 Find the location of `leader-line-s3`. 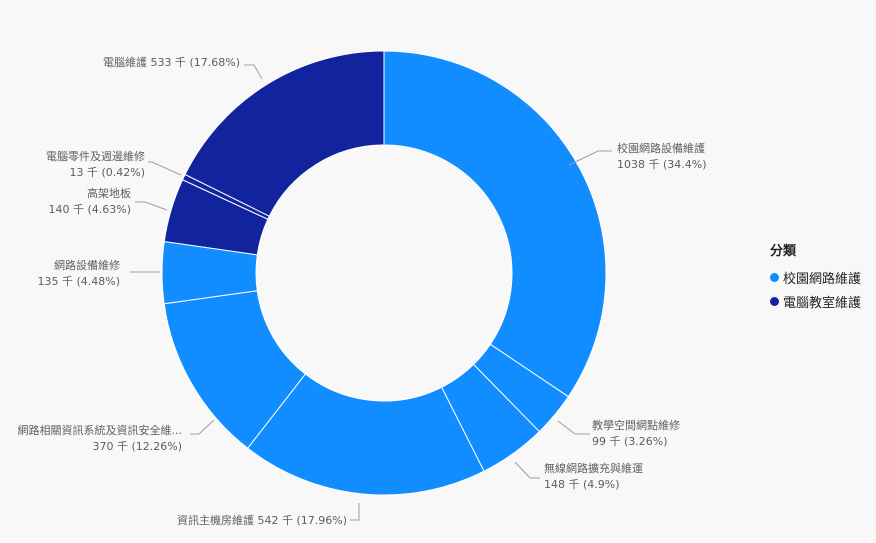

leader-line-s3 is located at coordinates (355, 512).